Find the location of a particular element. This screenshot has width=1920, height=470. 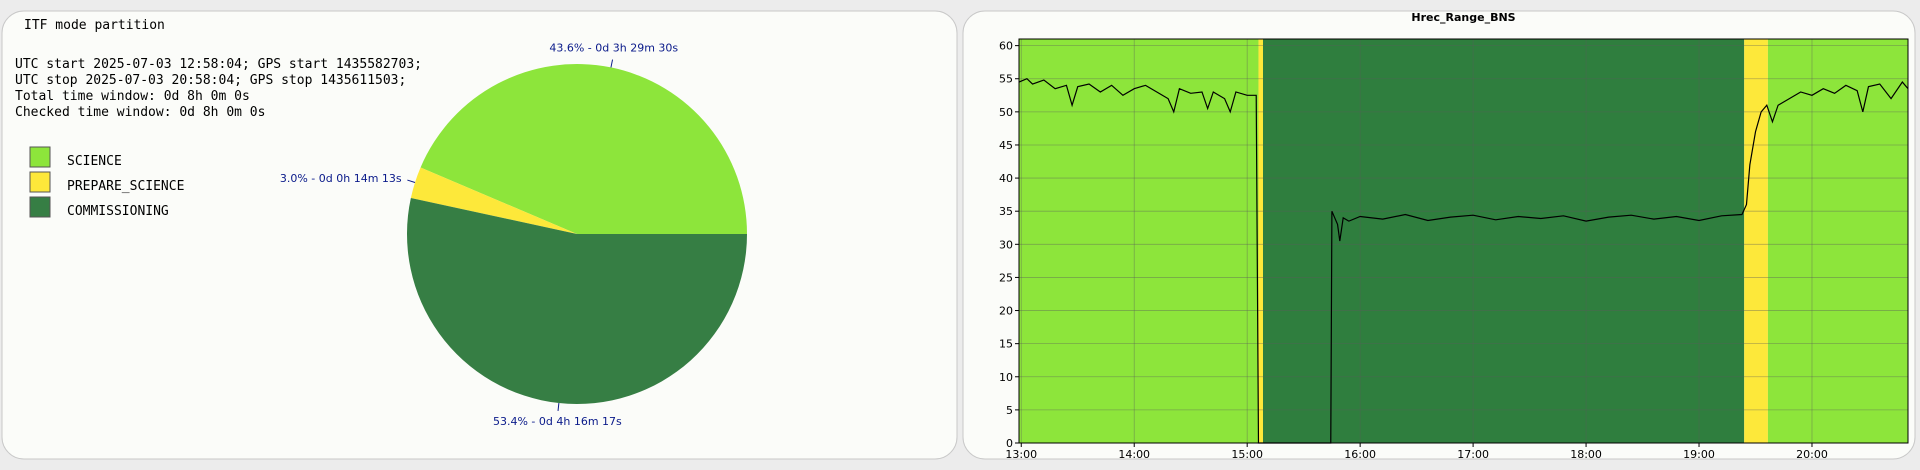

x-tick-label: 13:00 is located at coordinates (1021, 454).